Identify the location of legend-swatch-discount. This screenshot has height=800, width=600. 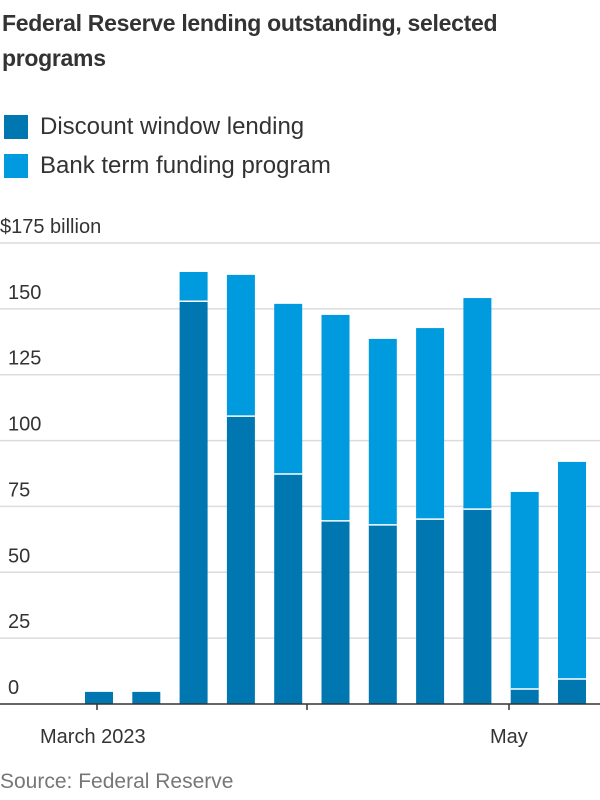
(16, 127).